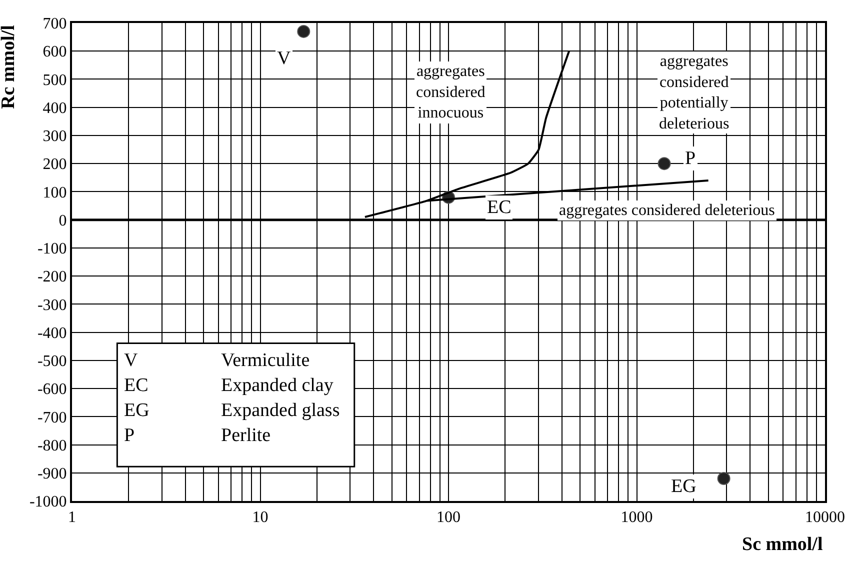  What do you see at coordinates (52, 249) in the screenshot?
I see `y-tick-label: -100` at bounding box center [52, 249].